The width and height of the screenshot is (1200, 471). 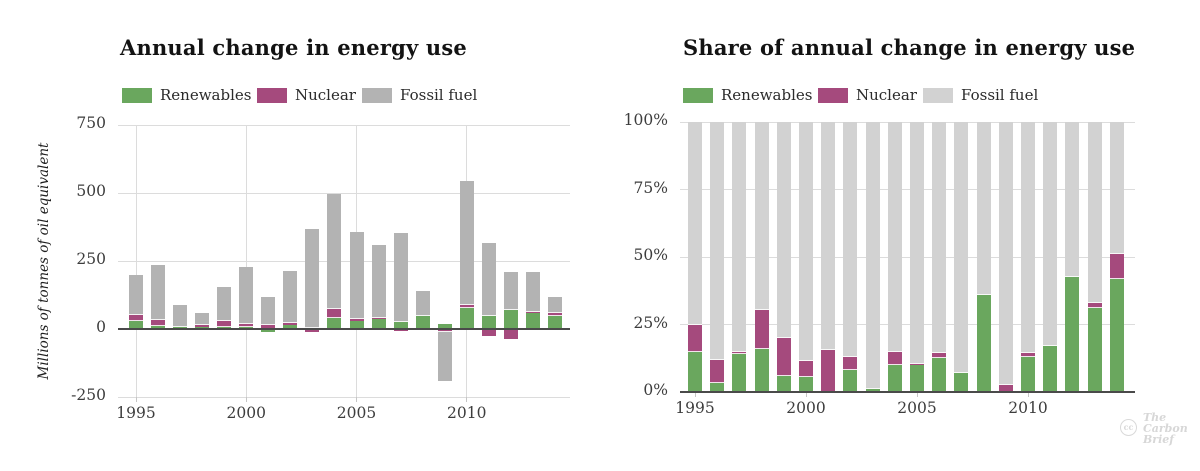 What do you see at coordinates (907, 392) in the screenshot?
I see `zero-baseline` at bounding box center [907, 392].